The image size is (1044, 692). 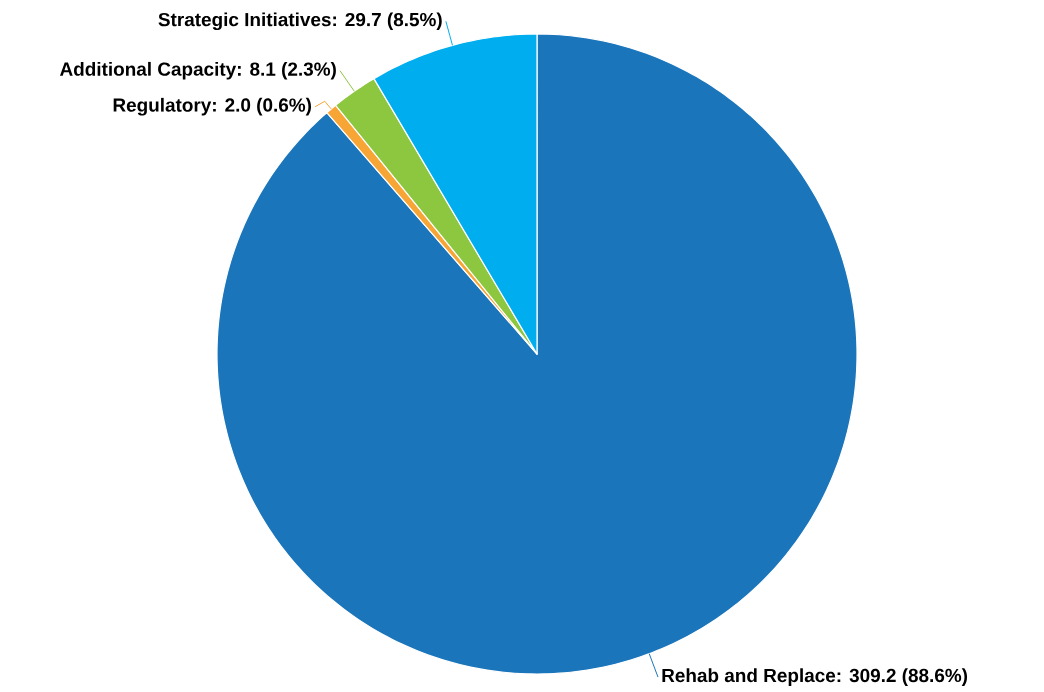 I want to click on slice-label: Strategic Initiatives: 29.7 (8.5%), so click(x=300, y=21).